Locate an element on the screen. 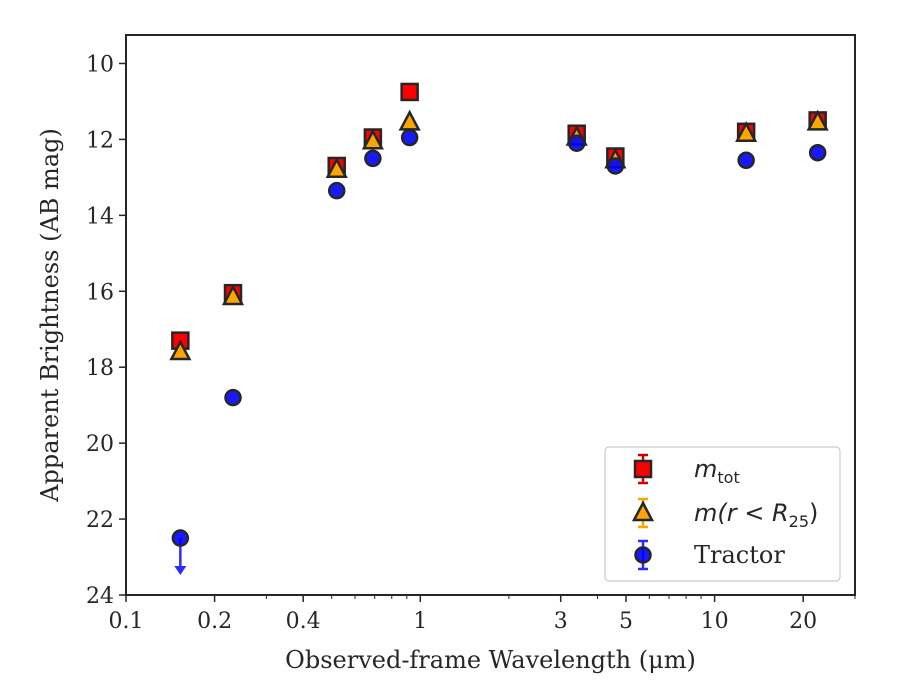  legend: mtot m(r < R25) Tractor is located at coordinates (722, 514).